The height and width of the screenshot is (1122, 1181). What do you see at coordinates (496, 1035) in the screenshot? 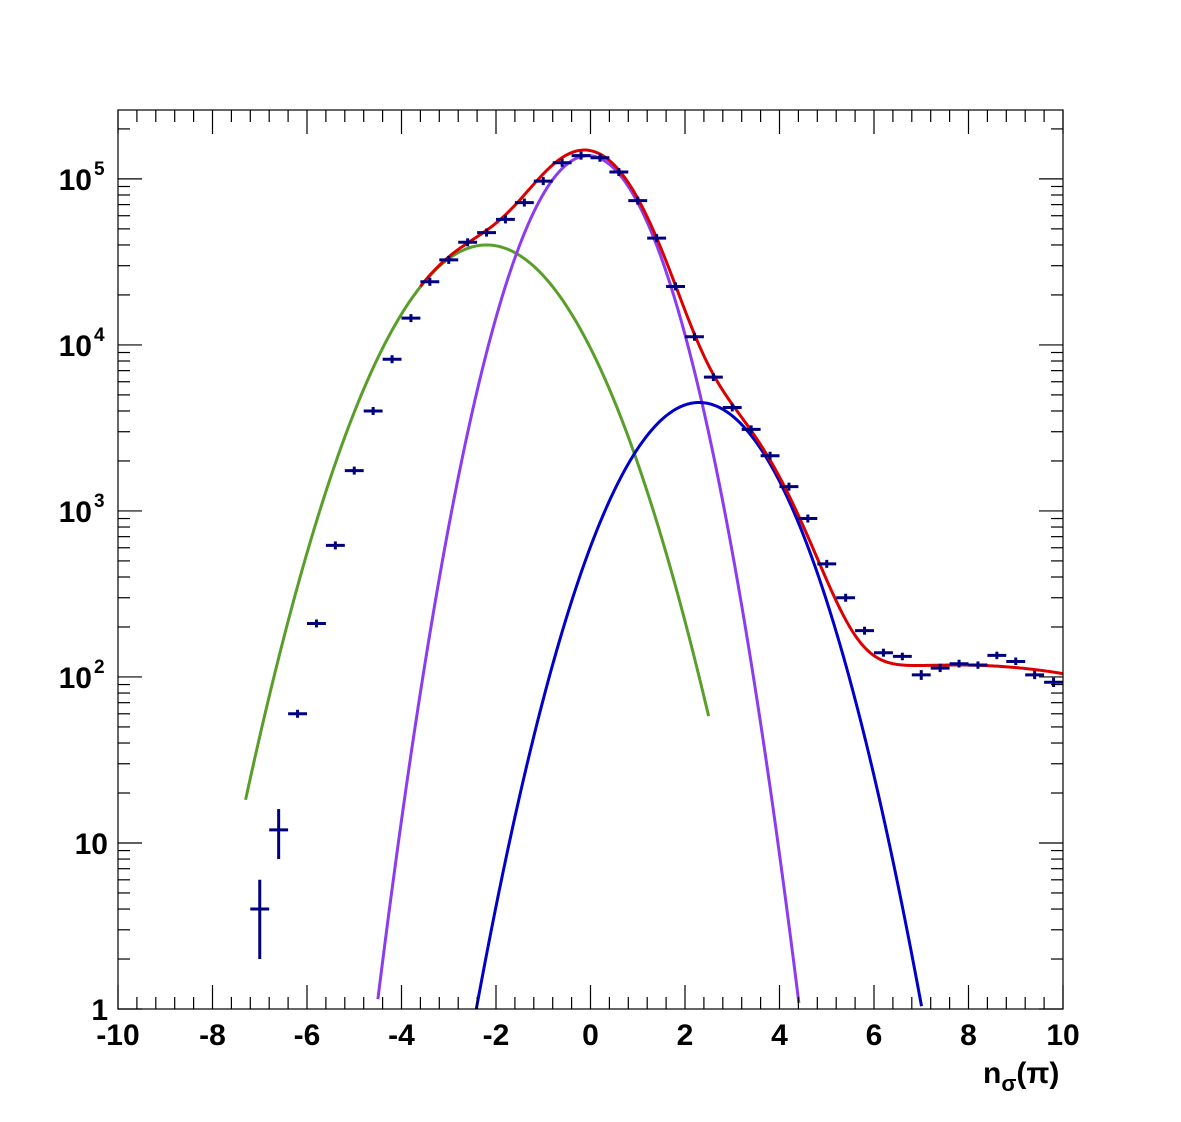
I see `x-tick-label: -2` at bounding box center [496, 1035].